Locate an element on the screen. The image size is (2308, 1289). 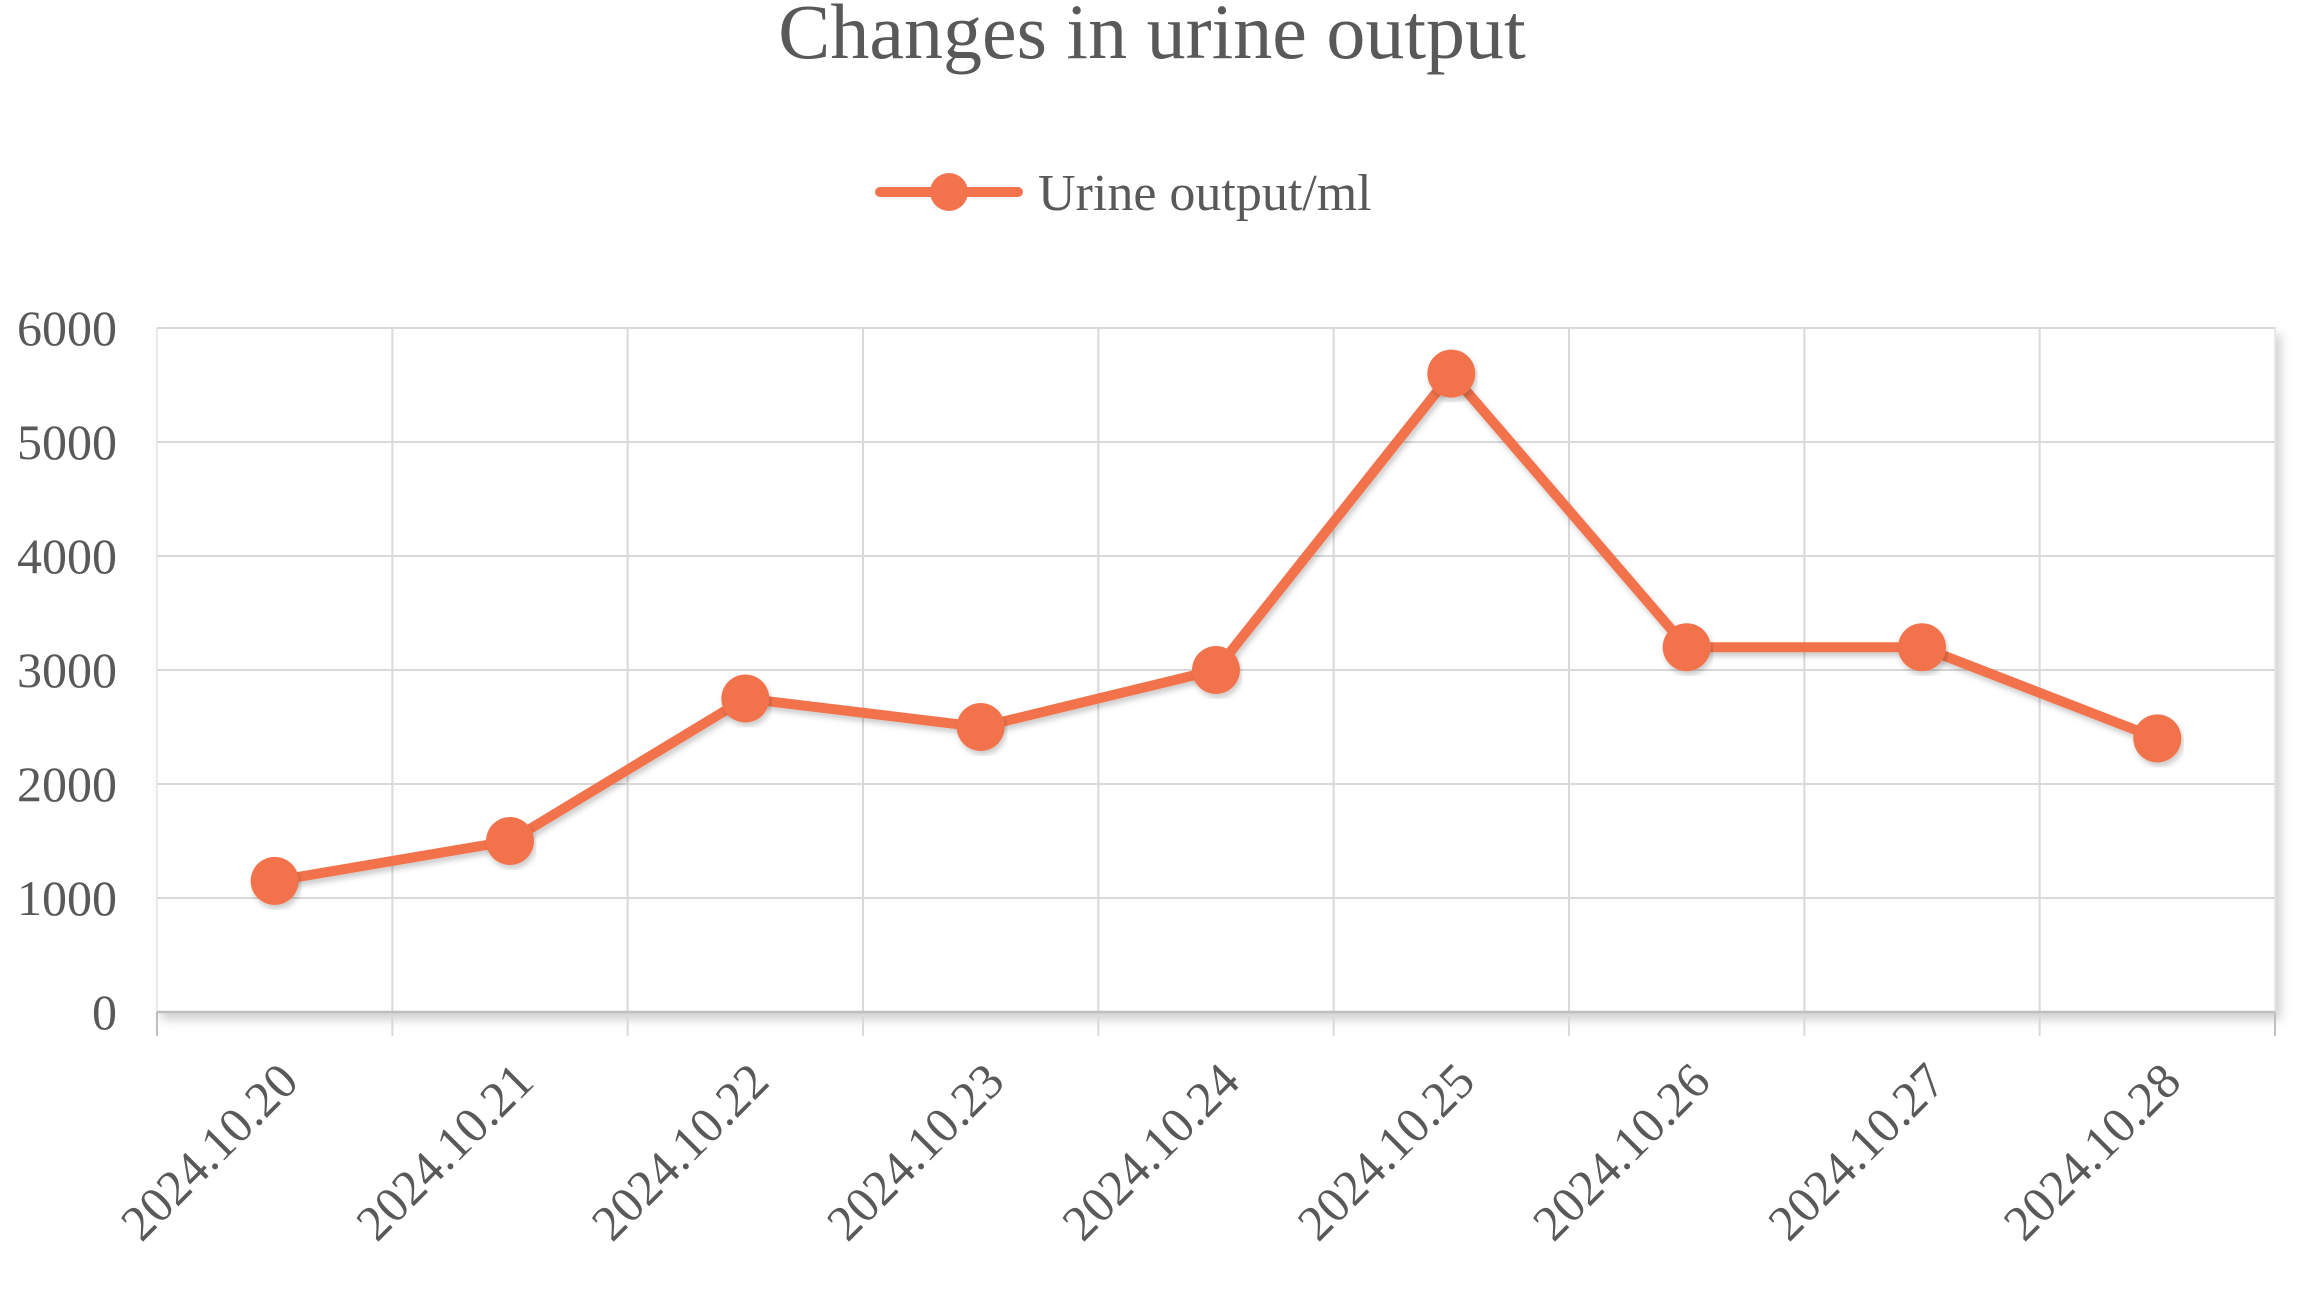
x-tick-label: 2024.10.28 is located at coordinates (2091, 1151).